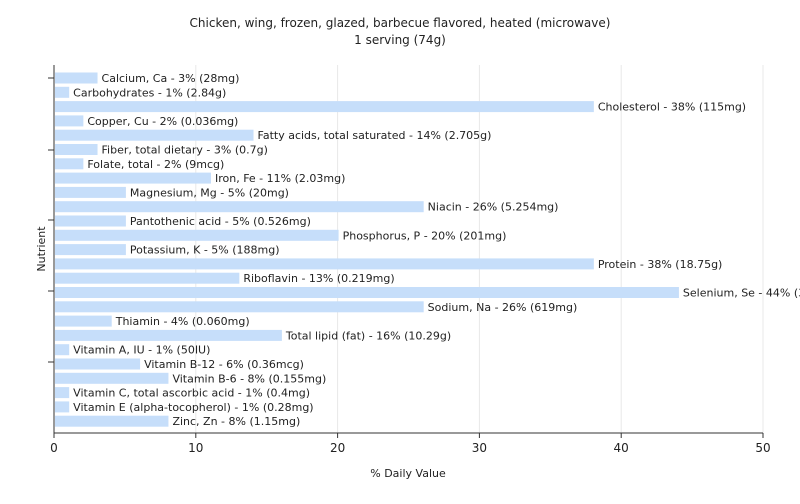 This screenshot has height=504, width=800. What do you see at coordinates (162, 121) in the screenshot?
I see `bar-label: Copper, Cu - 2% (0.036mg)` at bounding box center [162, 121].